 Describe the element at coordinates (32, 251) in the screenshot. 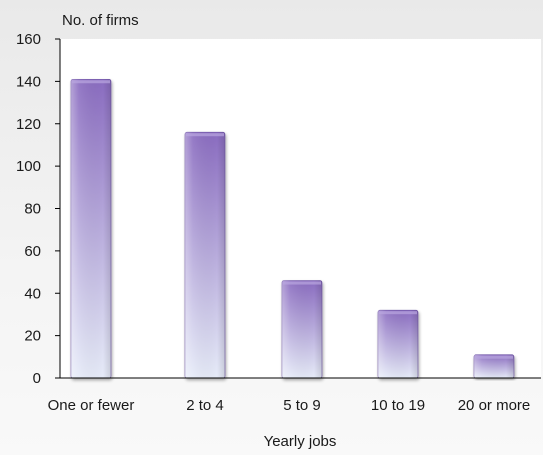

I see `y-tick-label: 60` at that location.